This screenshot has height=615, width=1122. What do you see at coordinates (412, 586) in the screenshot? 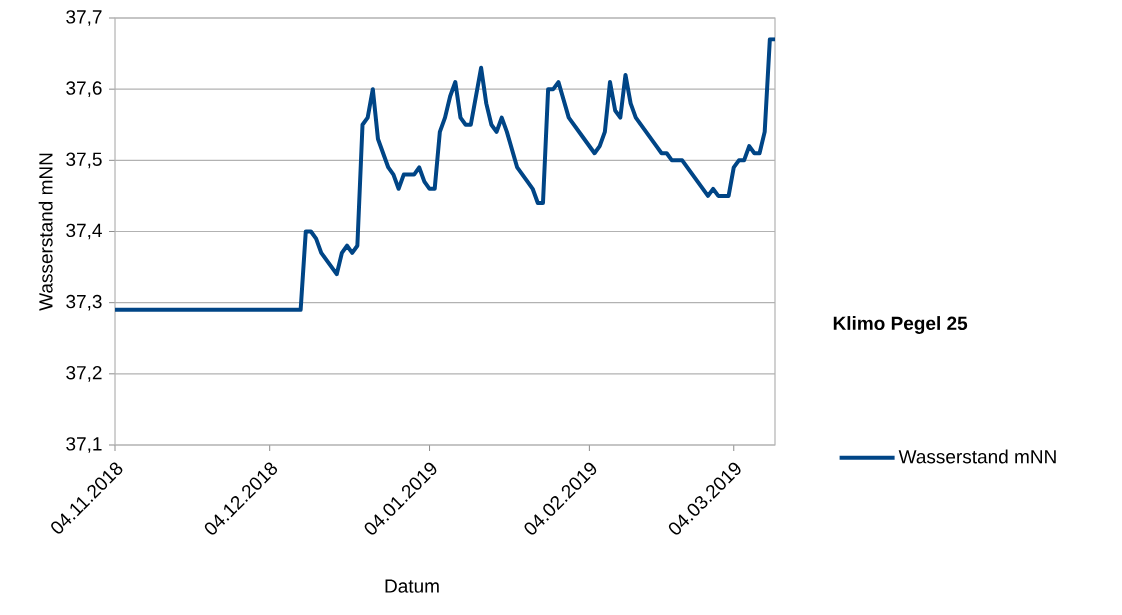
I see `x-axis-title: Datum` at bounding box center [412, 586].